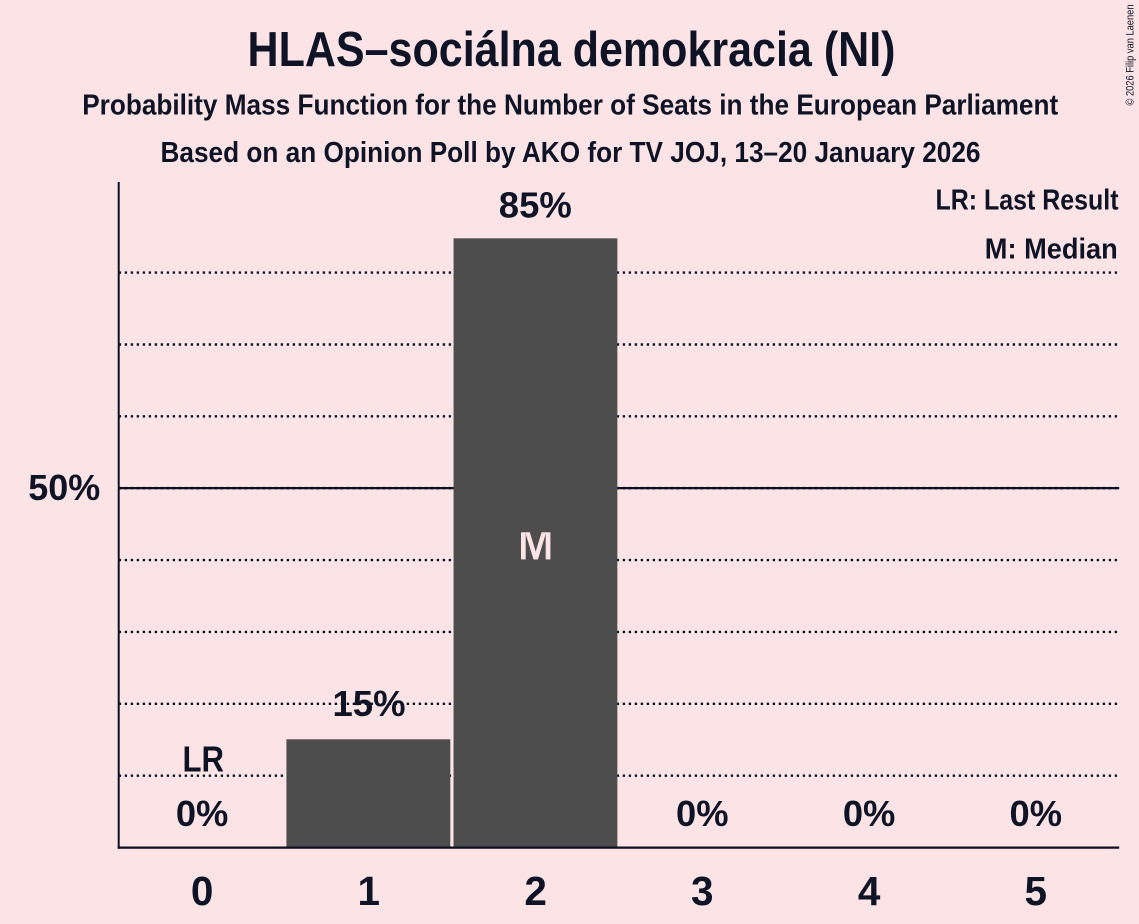  What do you see at coordinates (369, 891) in the screenshot?
I see `svg-text: 1` at bounding box center [369, 891].